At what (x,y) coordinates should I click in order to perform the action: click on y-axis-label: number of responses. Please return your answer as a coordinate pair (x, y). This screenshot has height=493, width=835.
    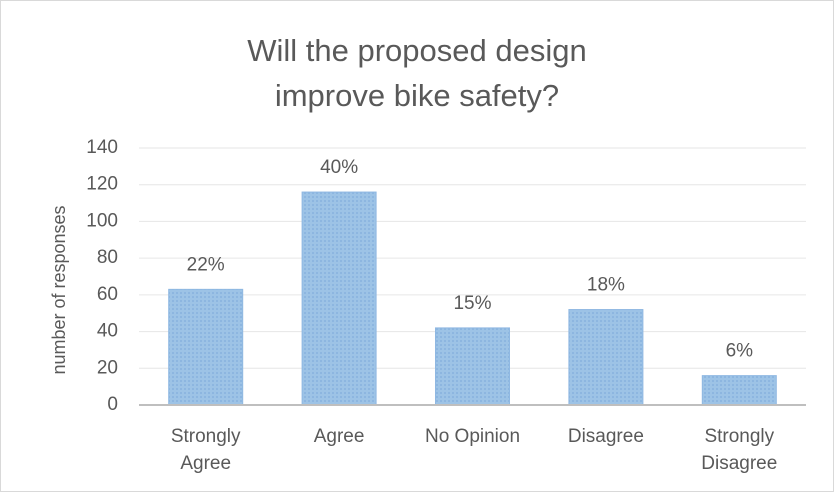
    Looking at the image, I should click on (59, 289).